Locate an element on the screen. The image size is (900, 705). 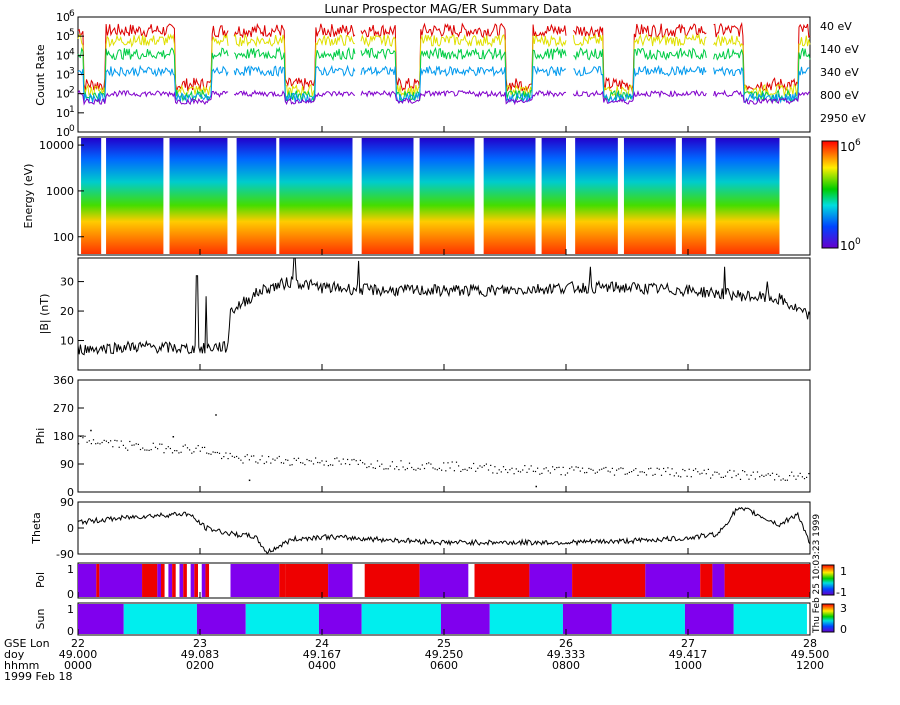
spectrogram-layer is located at coordinates (430, 196).